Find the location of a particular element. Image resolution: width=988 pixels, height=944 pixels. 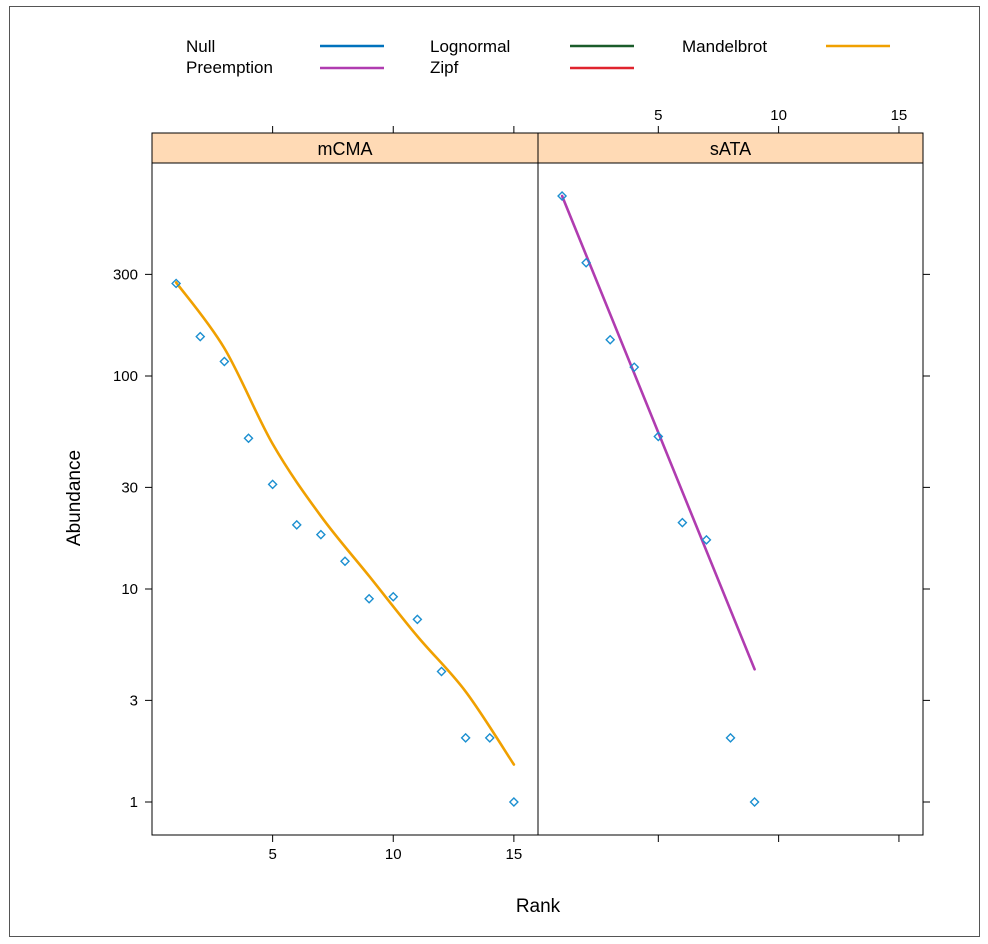

strip-mcma is located at coordinates (345, 148).